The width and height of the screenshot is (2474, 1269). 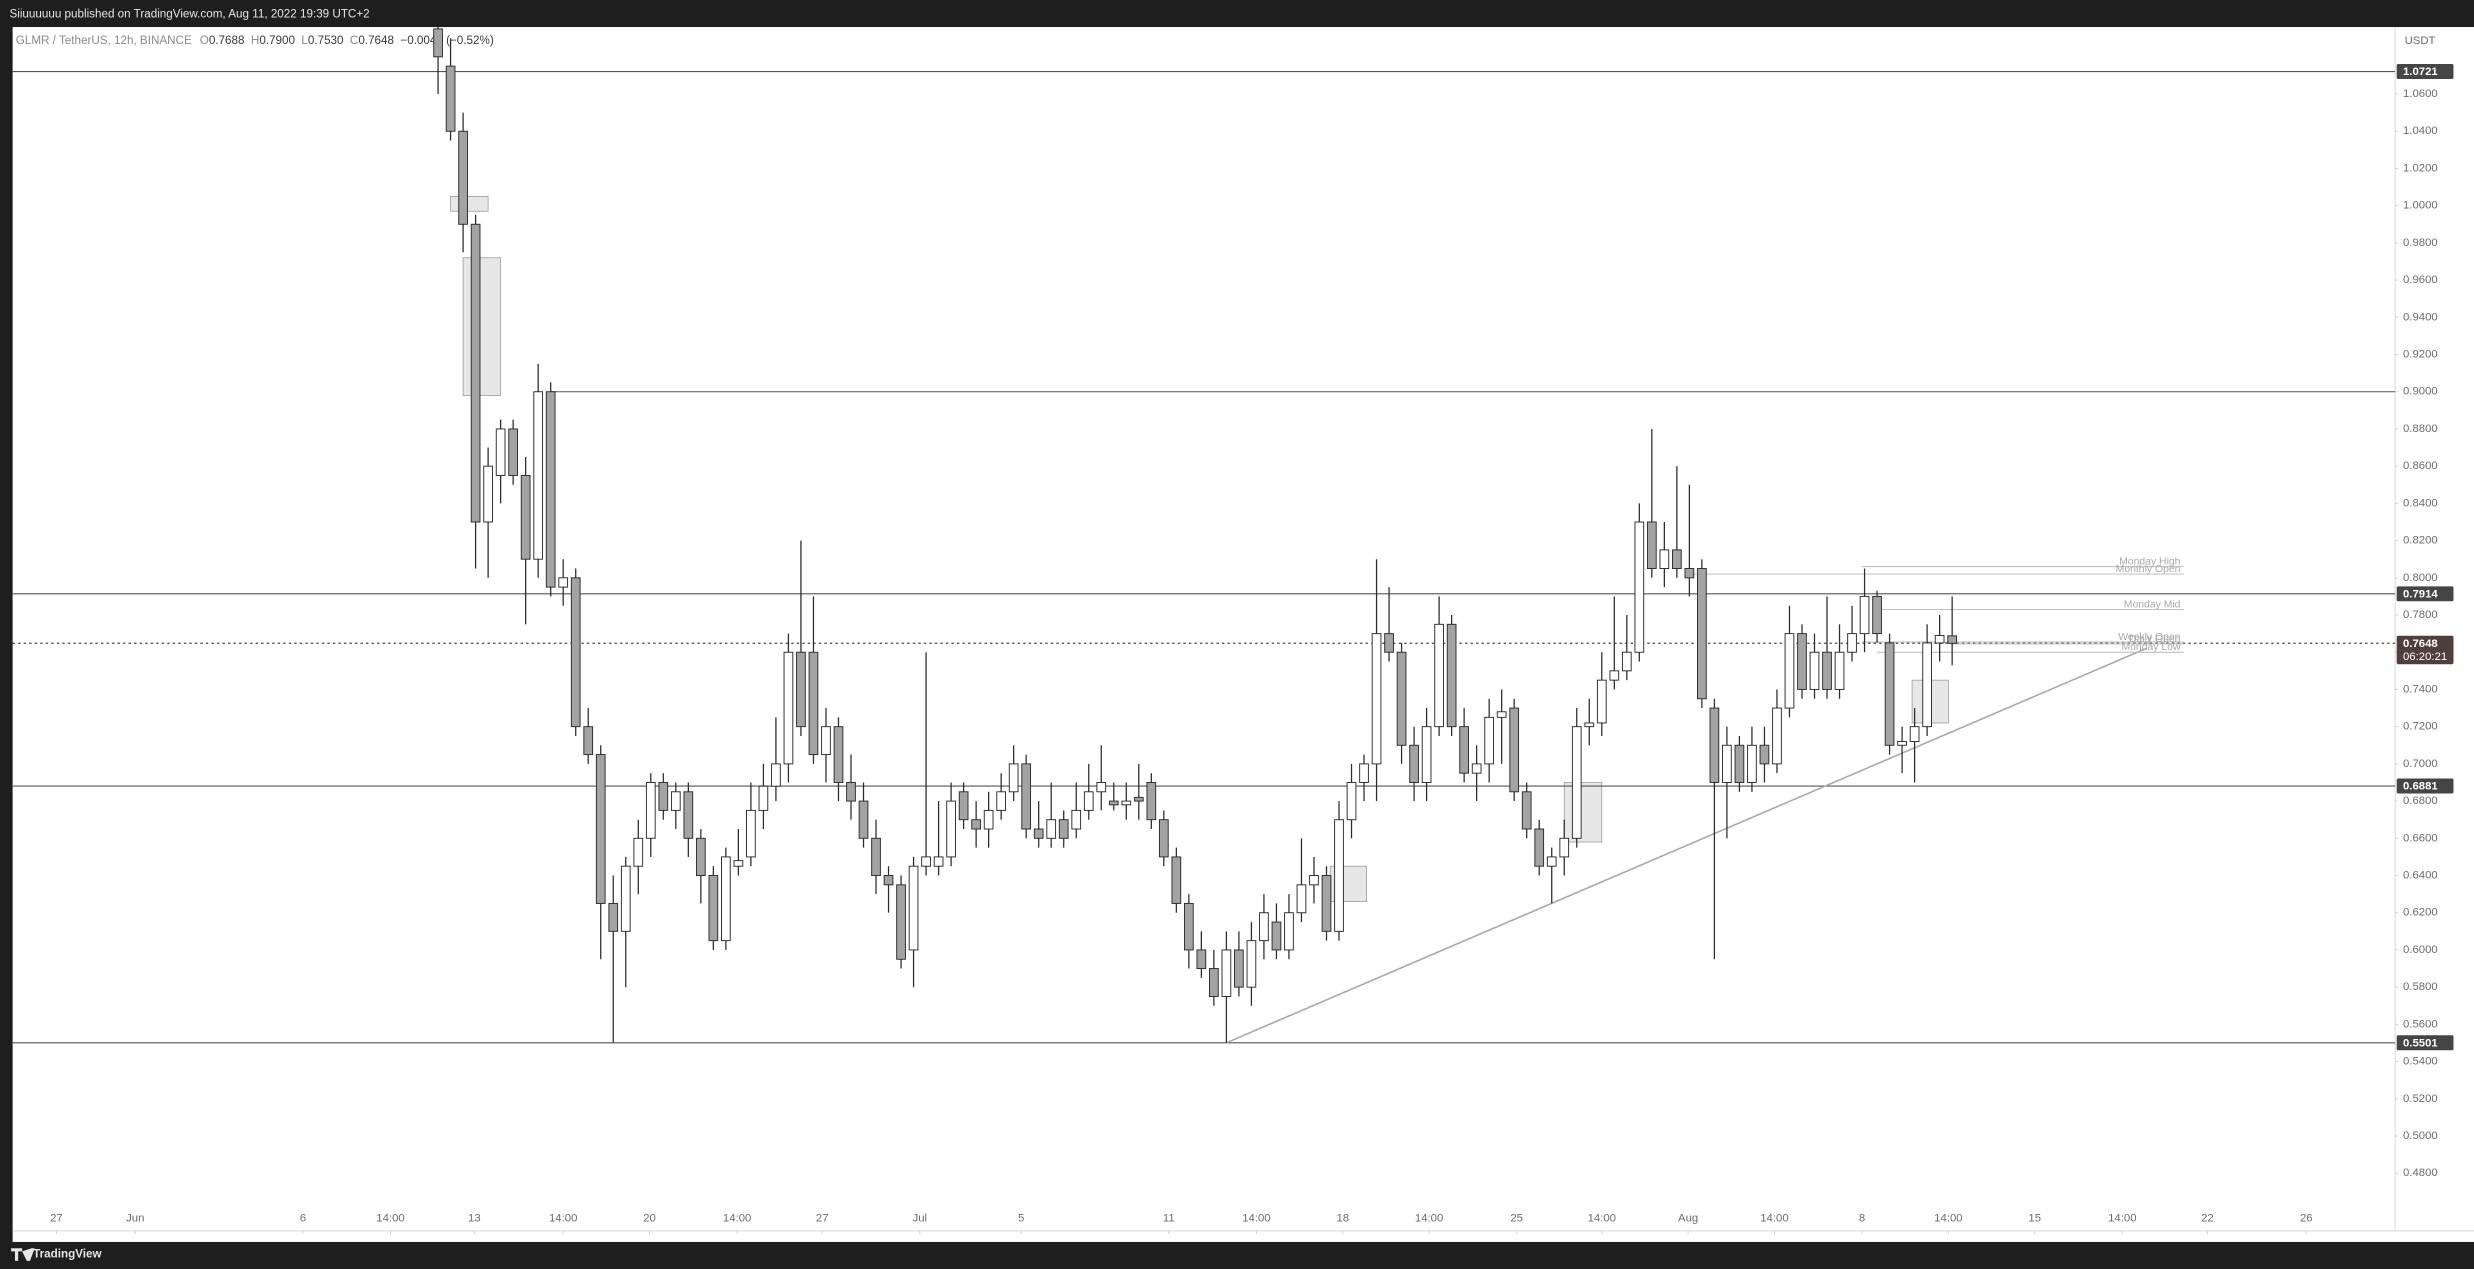 What do you see at coordinates (2420, 1173) in the screenshot?
I see `y-tick-label: 0.4800` at bounding box center [2420, 1173].